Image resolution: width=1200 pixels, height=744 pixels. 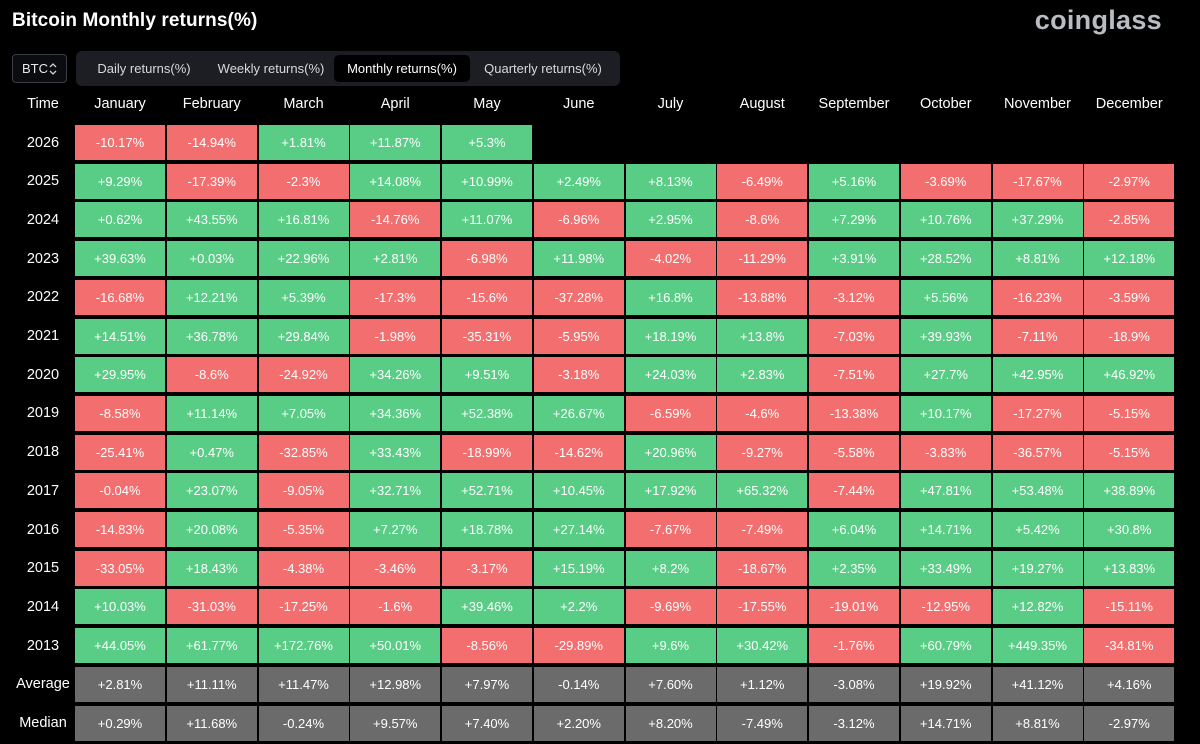 I want to click on return-cell: -6.98%, so click(x=487, y=259).